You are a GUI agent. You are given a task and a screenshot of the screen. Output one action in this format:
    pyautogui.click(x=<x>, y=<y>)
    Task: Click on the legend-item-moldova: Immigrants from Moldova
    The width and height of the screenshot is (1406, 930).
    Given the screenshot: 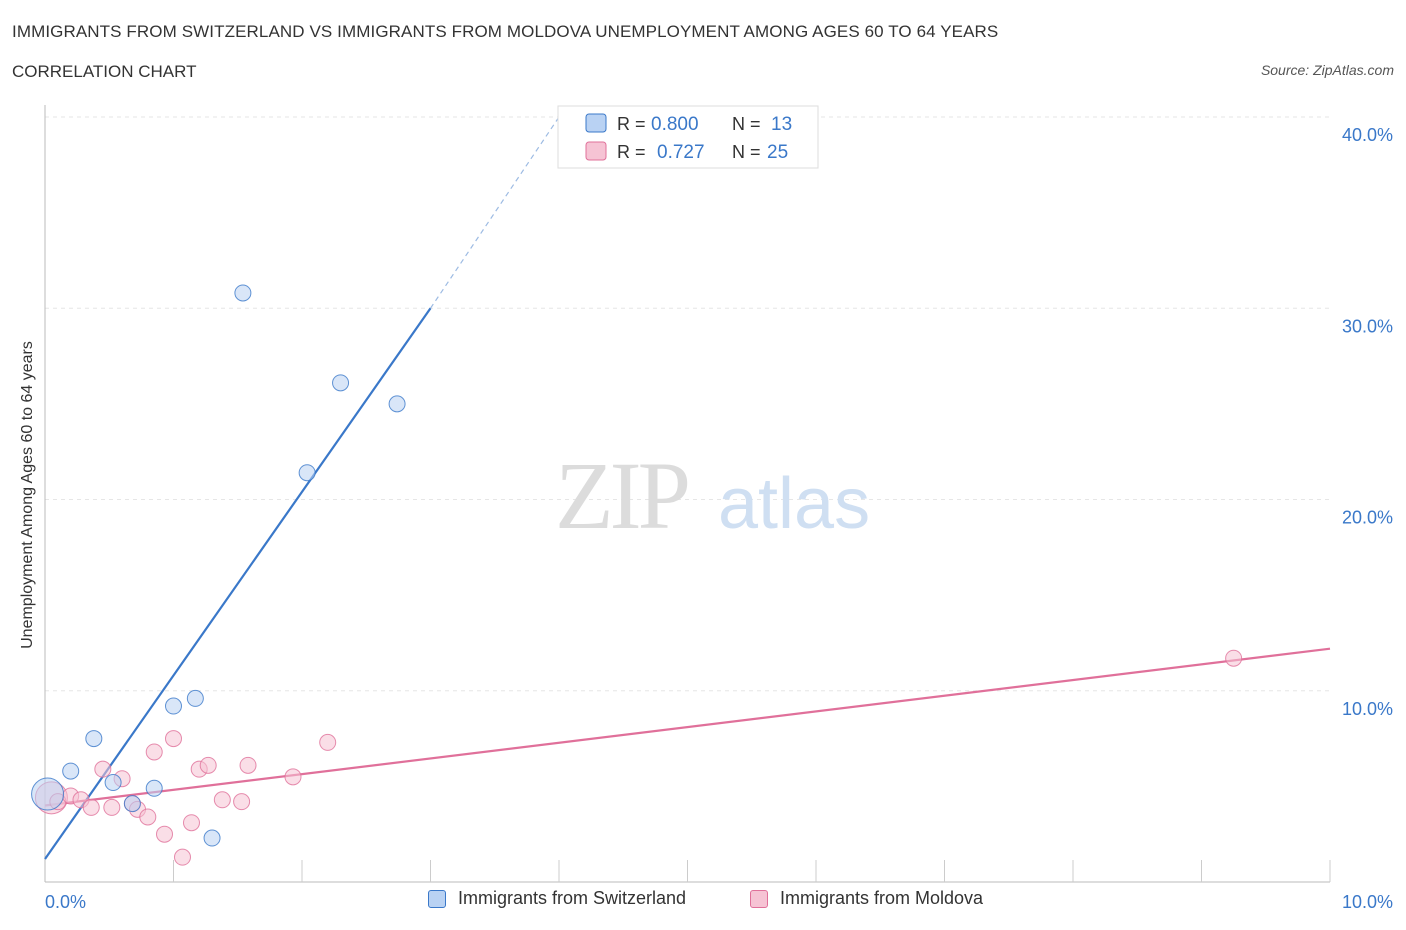 What is the action you would take?
    pyautogui.click(x=866, y=898)
    